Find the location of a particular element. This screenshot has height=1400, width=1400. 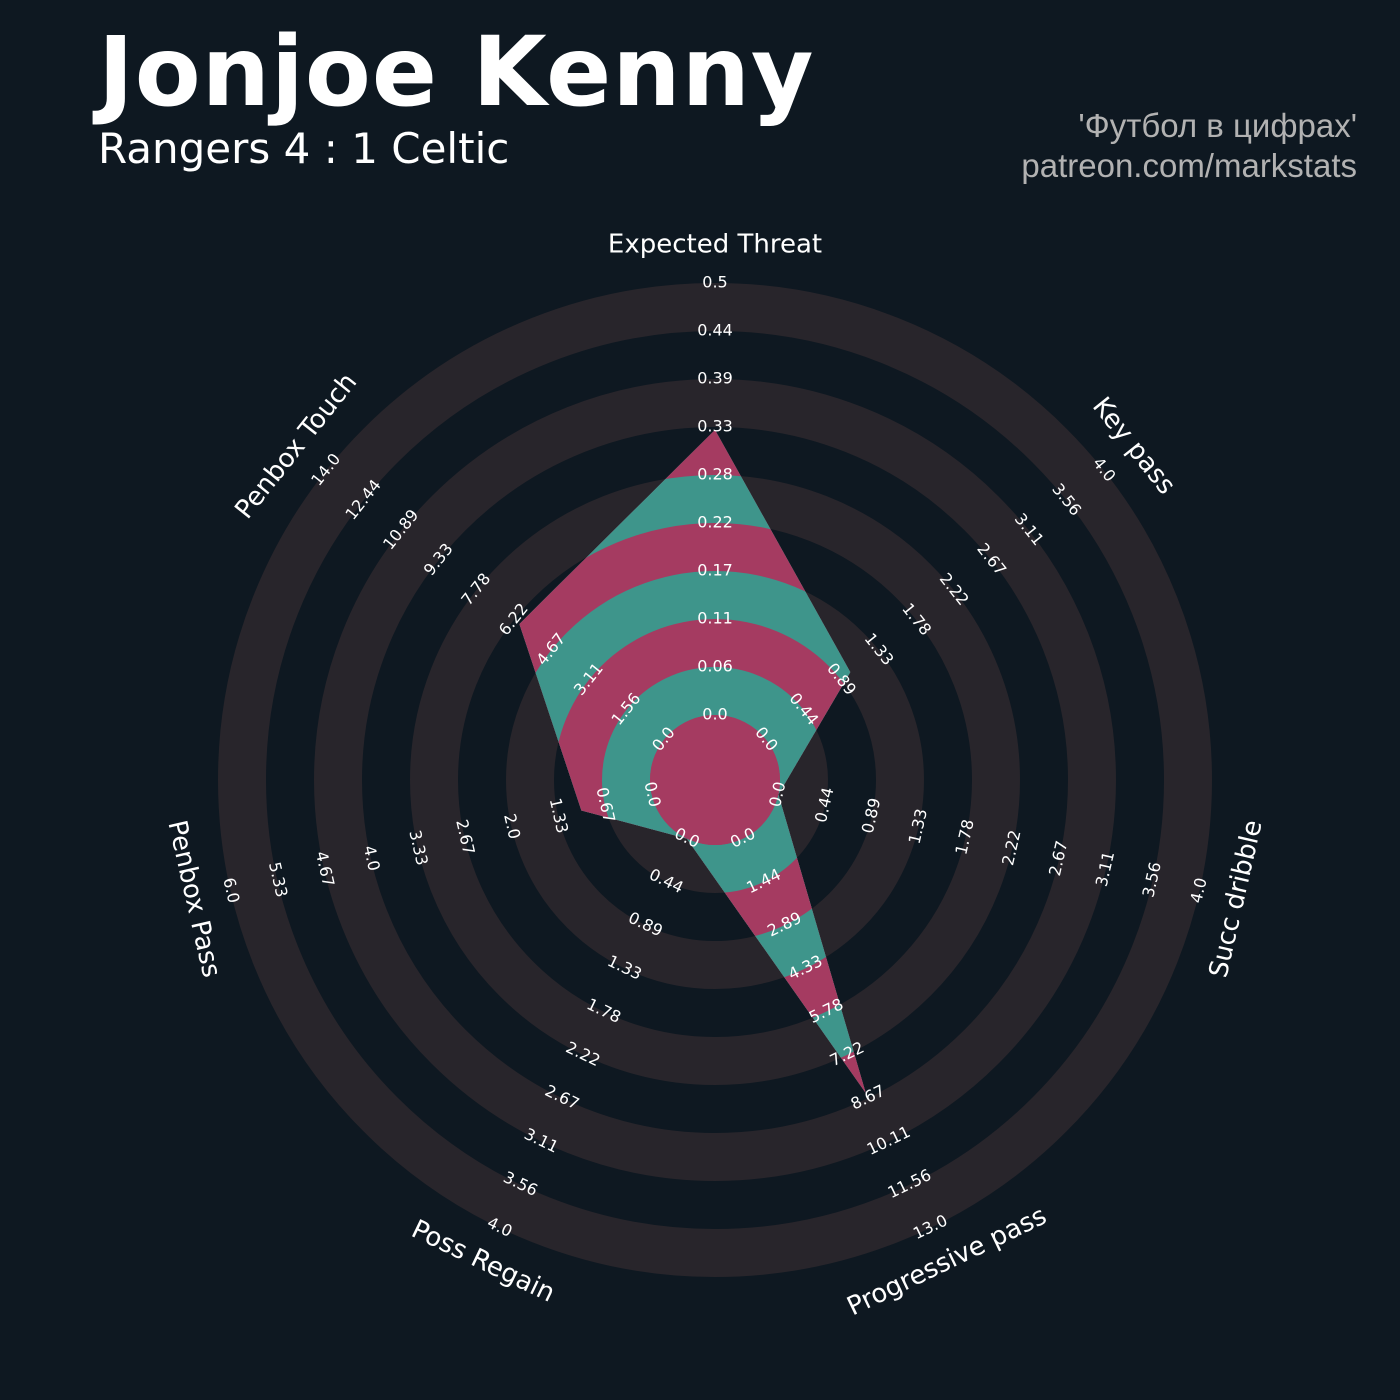

credit: 'Футбол в цифрах' patreon.com/markstats is located at coordinates (1189, 146).